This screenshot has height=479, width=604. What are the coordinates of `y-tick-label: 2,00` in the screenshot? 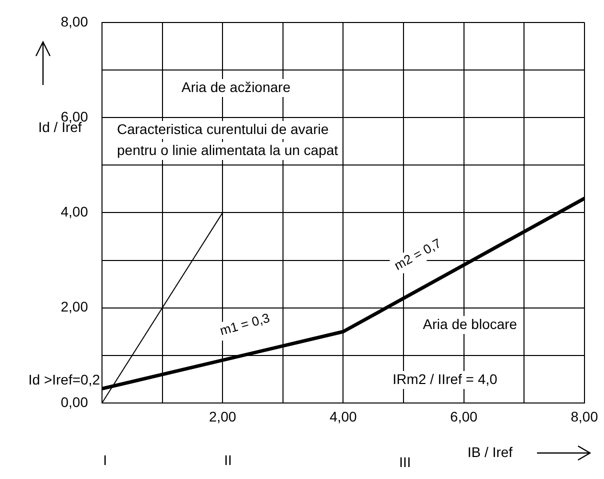 It's located at (74, 306).